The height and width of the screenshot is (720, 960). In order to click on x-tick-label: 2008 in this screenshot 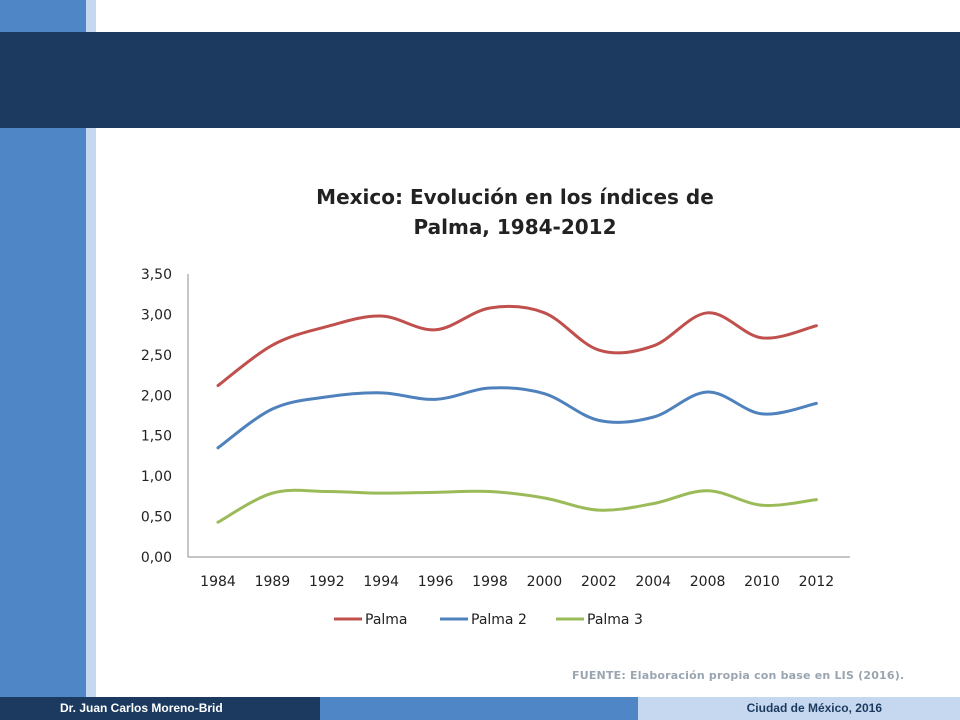, I will do `click(708, 582)`.